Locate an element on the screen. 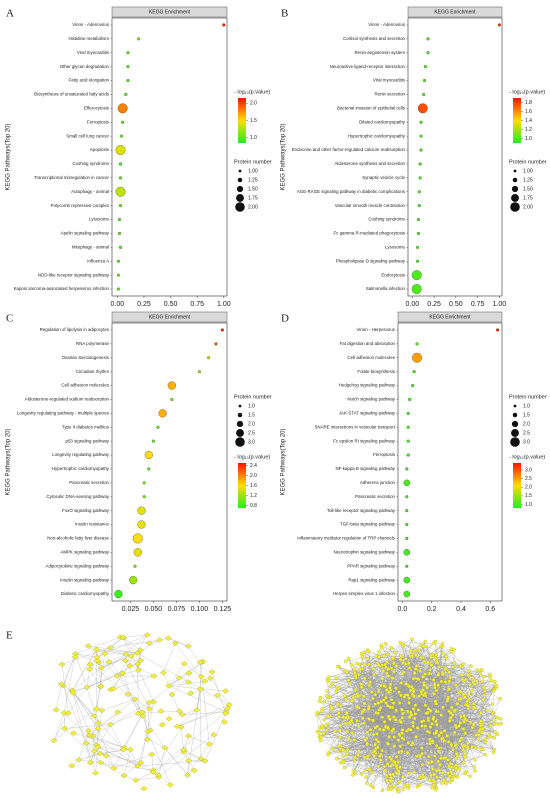  x-tick-label: 0.6 is located at coordinates (490, 609).